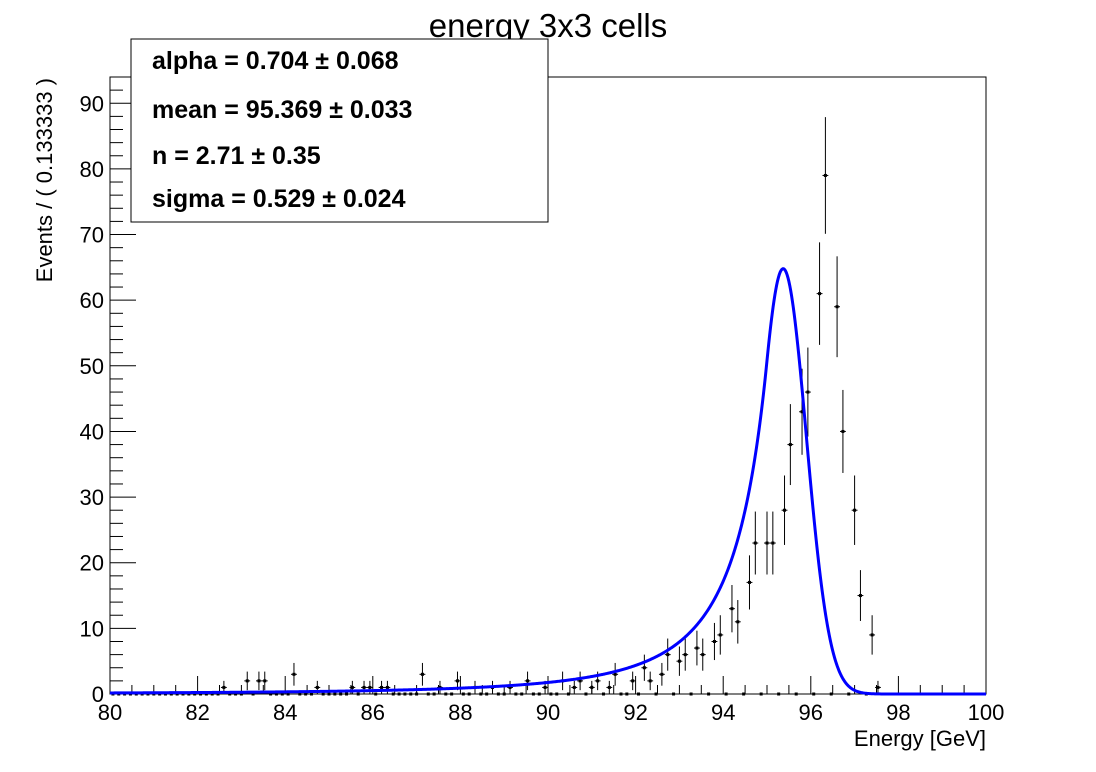  I want to click on x-tick-label: 94, so click(723, 712).